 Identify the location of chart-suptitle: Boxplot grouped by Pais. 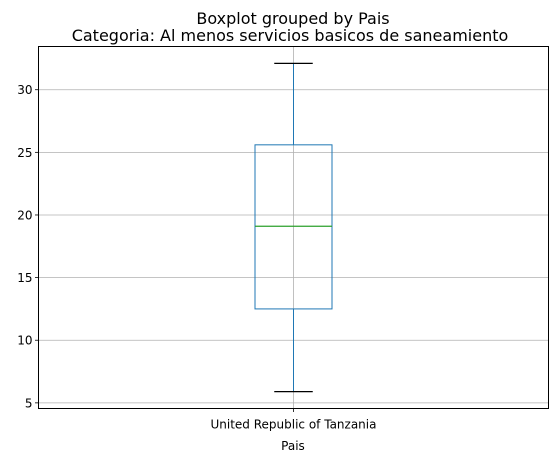
(292, 18).